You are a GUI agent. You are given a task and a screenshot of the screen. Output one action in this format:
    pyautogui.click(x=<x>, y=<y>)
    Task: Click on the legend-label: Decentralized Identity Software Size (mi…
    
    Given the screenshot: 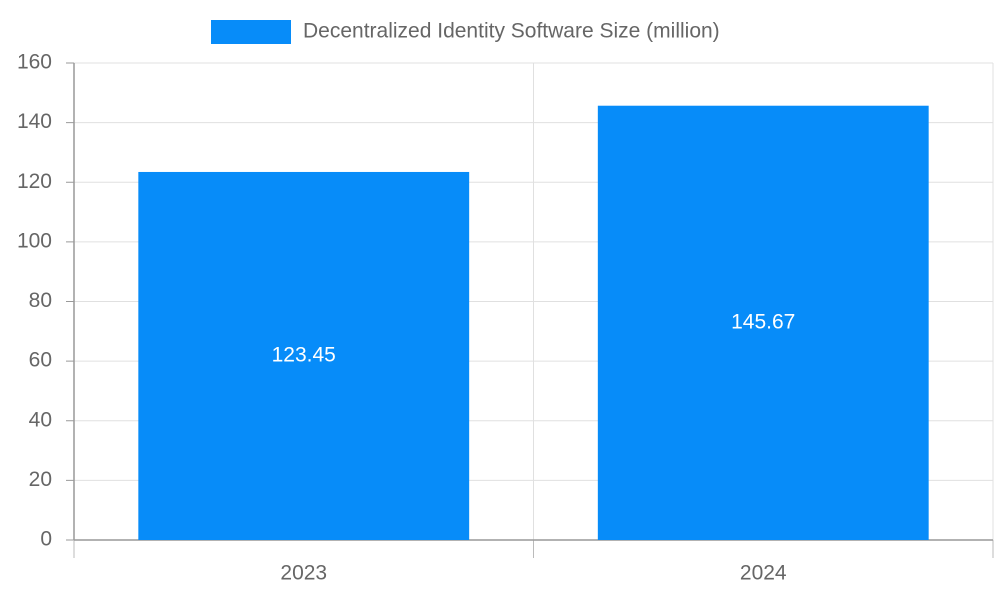 What is the action you would take?
    pyautogui.click(x=511, y=31)
    